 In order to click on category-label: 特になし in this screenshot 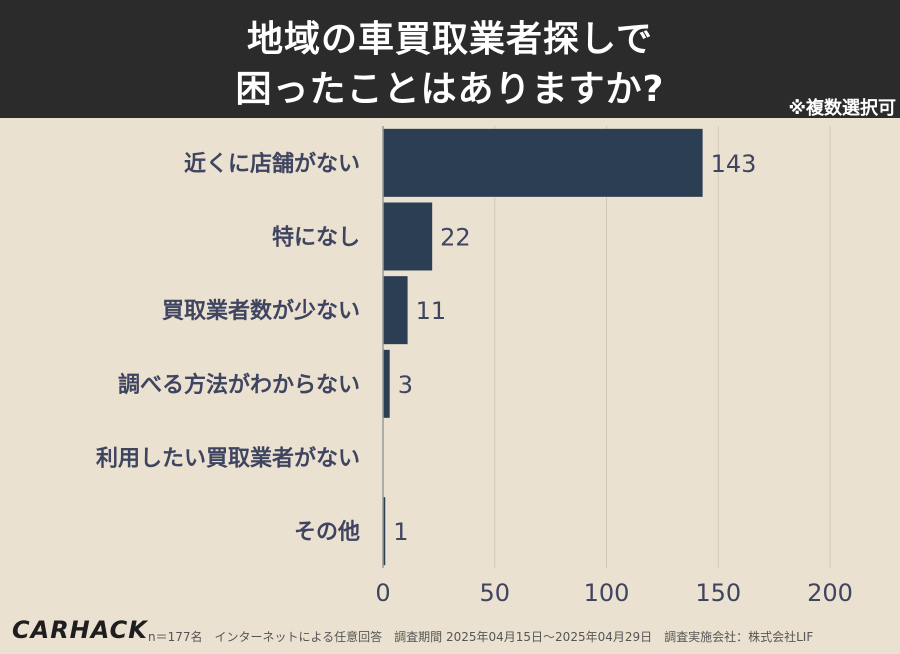, I will do `click(316, 238)`.